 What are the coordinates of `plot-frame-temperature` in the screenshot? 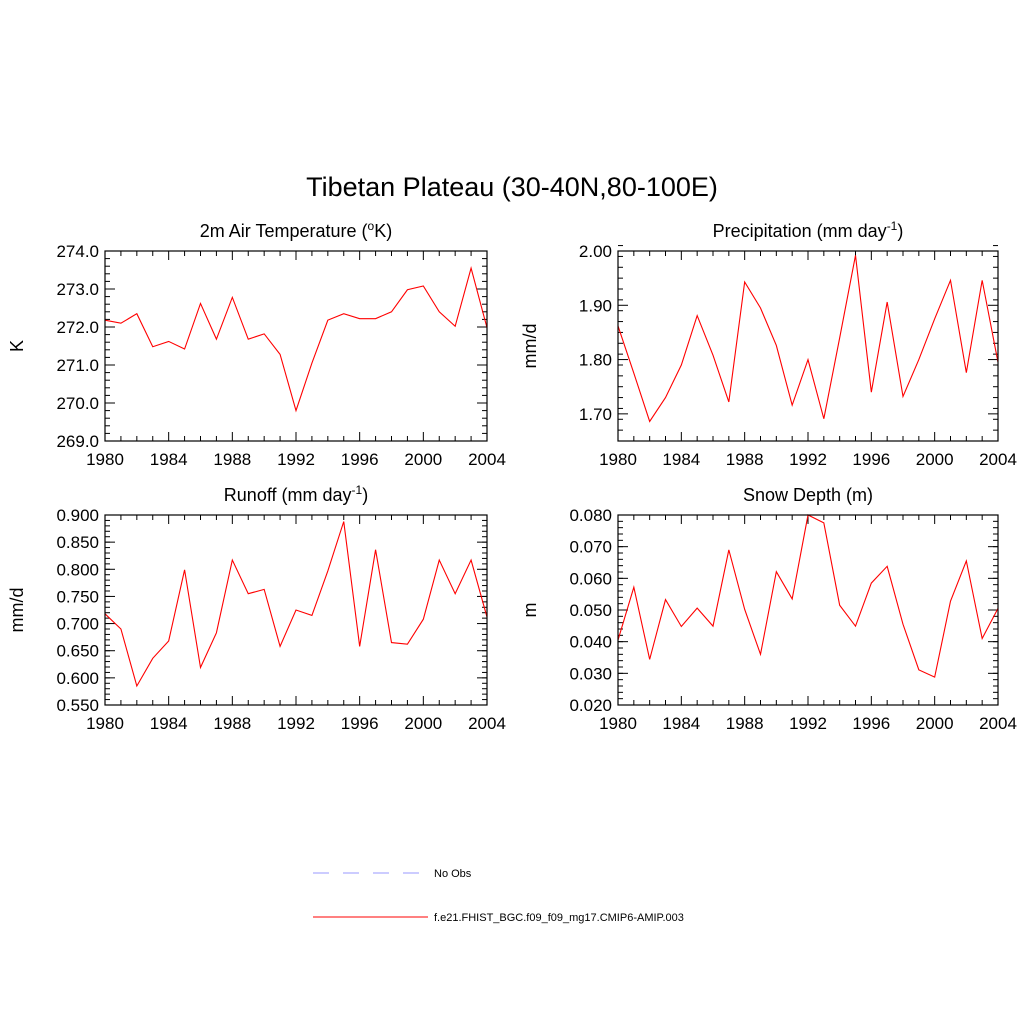 It's located at (296, 346).